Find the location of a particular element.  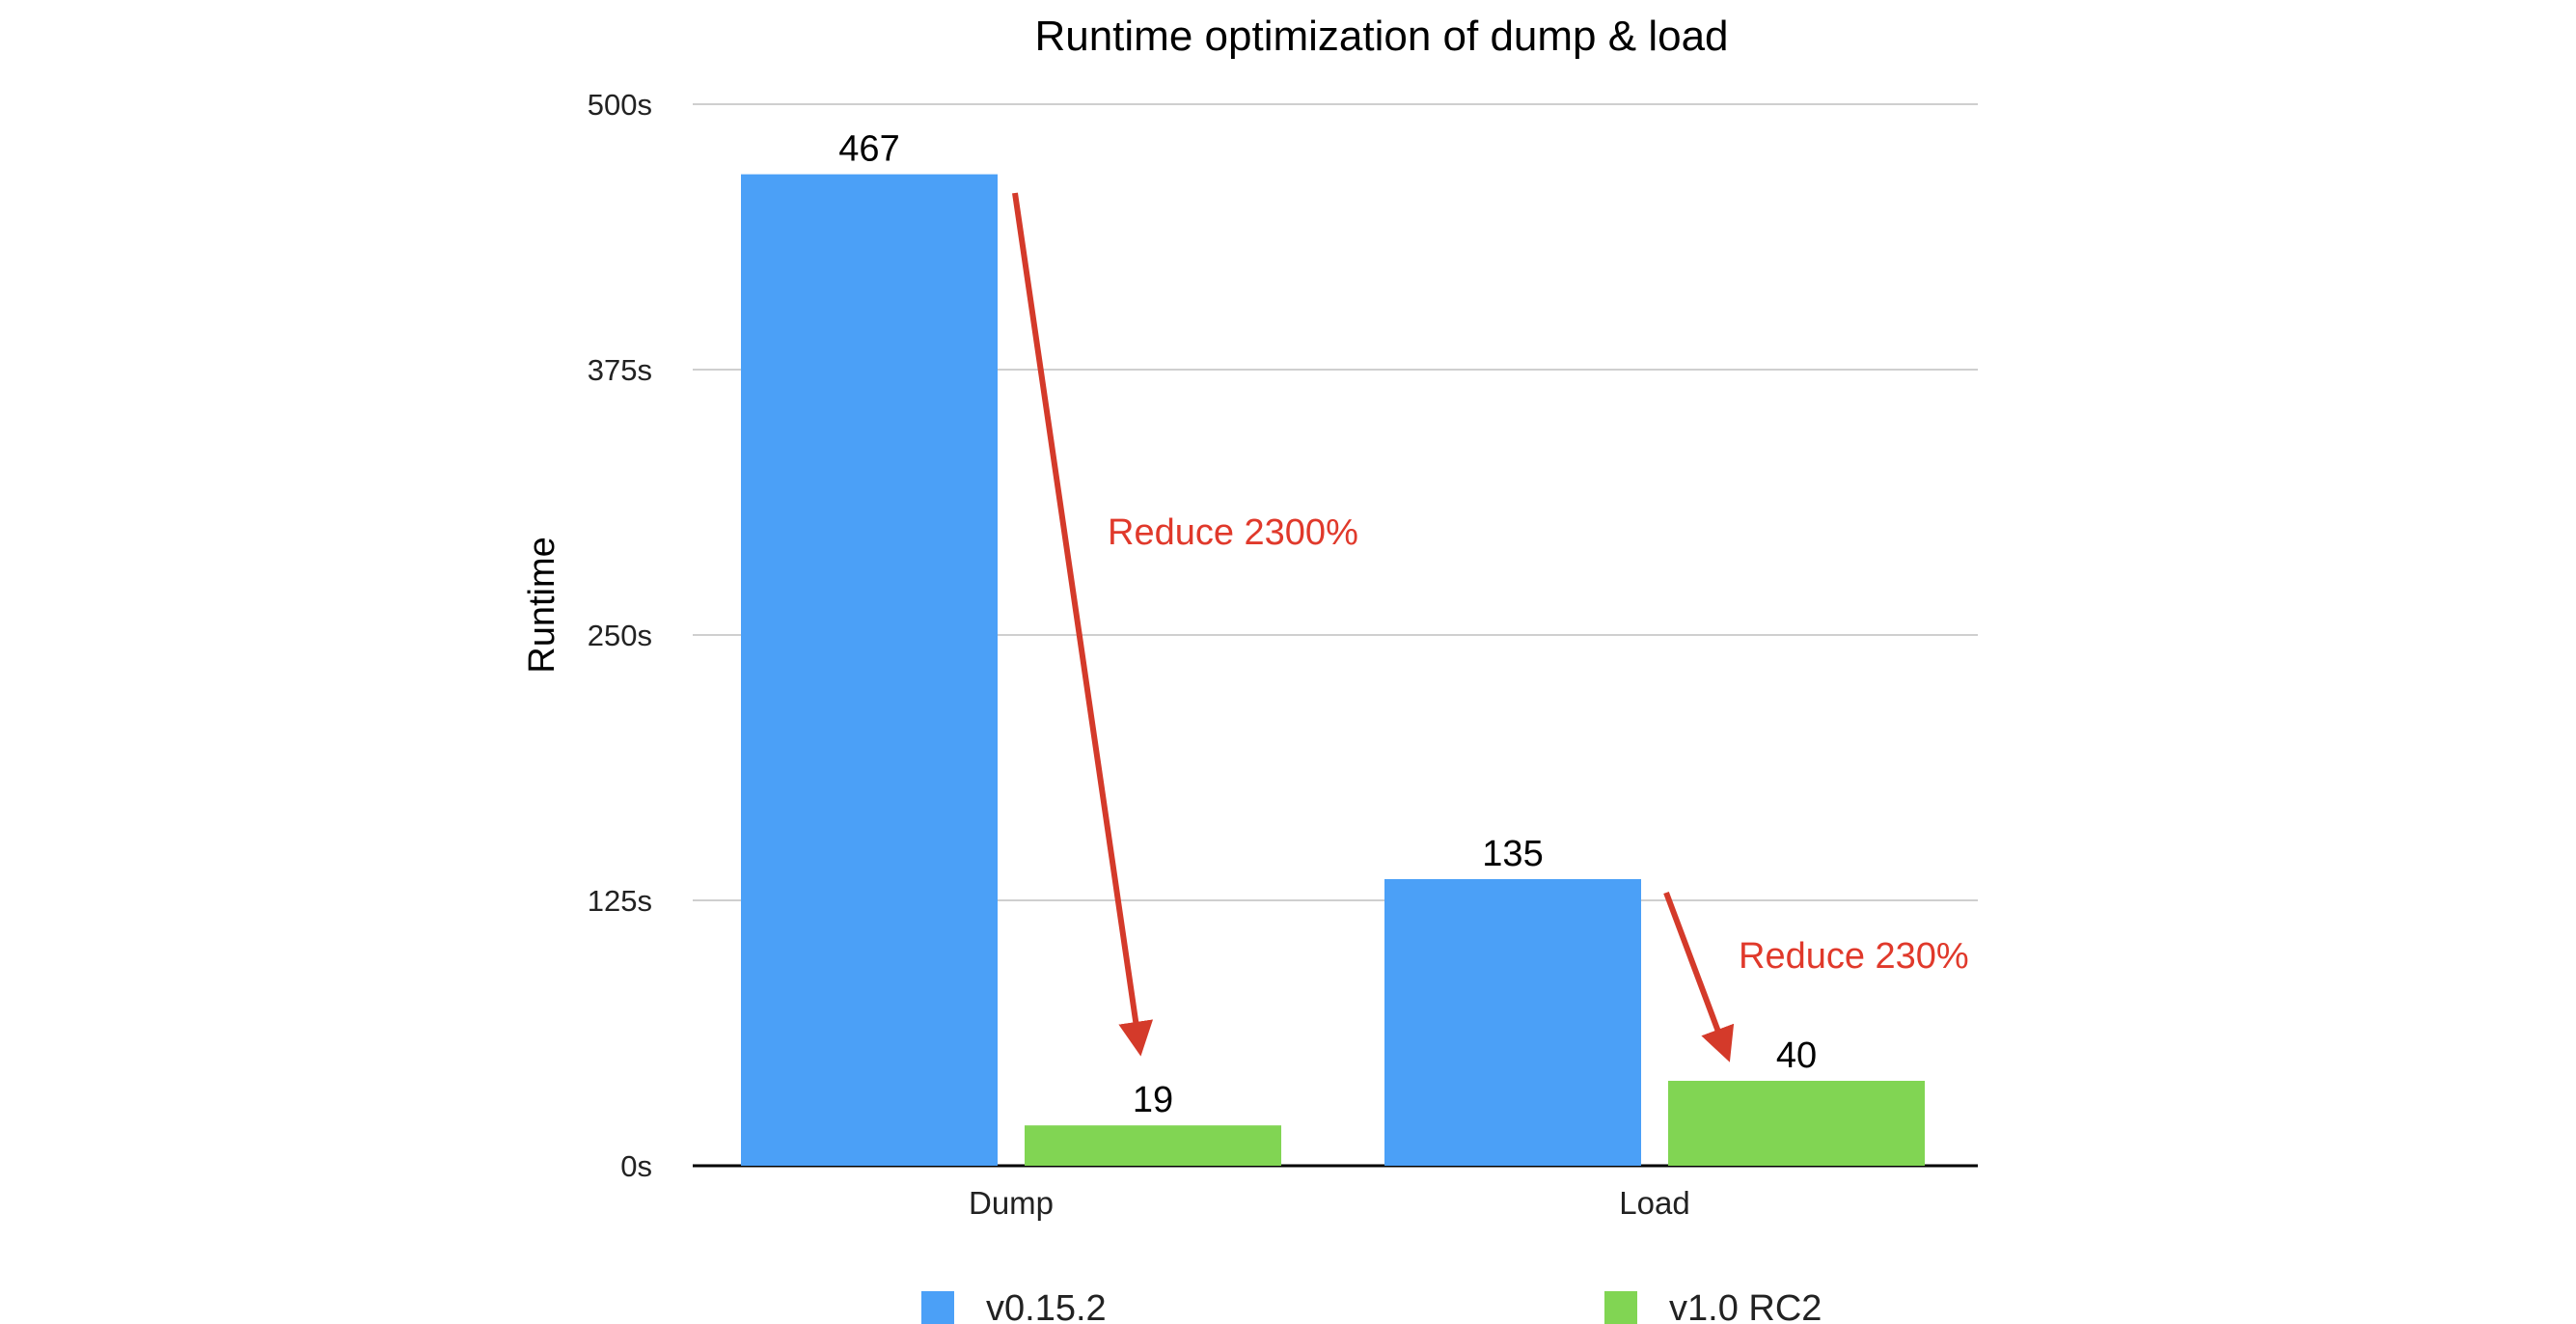

annotation-label: Reduce 2300% is located at coordinates (1233, 532).